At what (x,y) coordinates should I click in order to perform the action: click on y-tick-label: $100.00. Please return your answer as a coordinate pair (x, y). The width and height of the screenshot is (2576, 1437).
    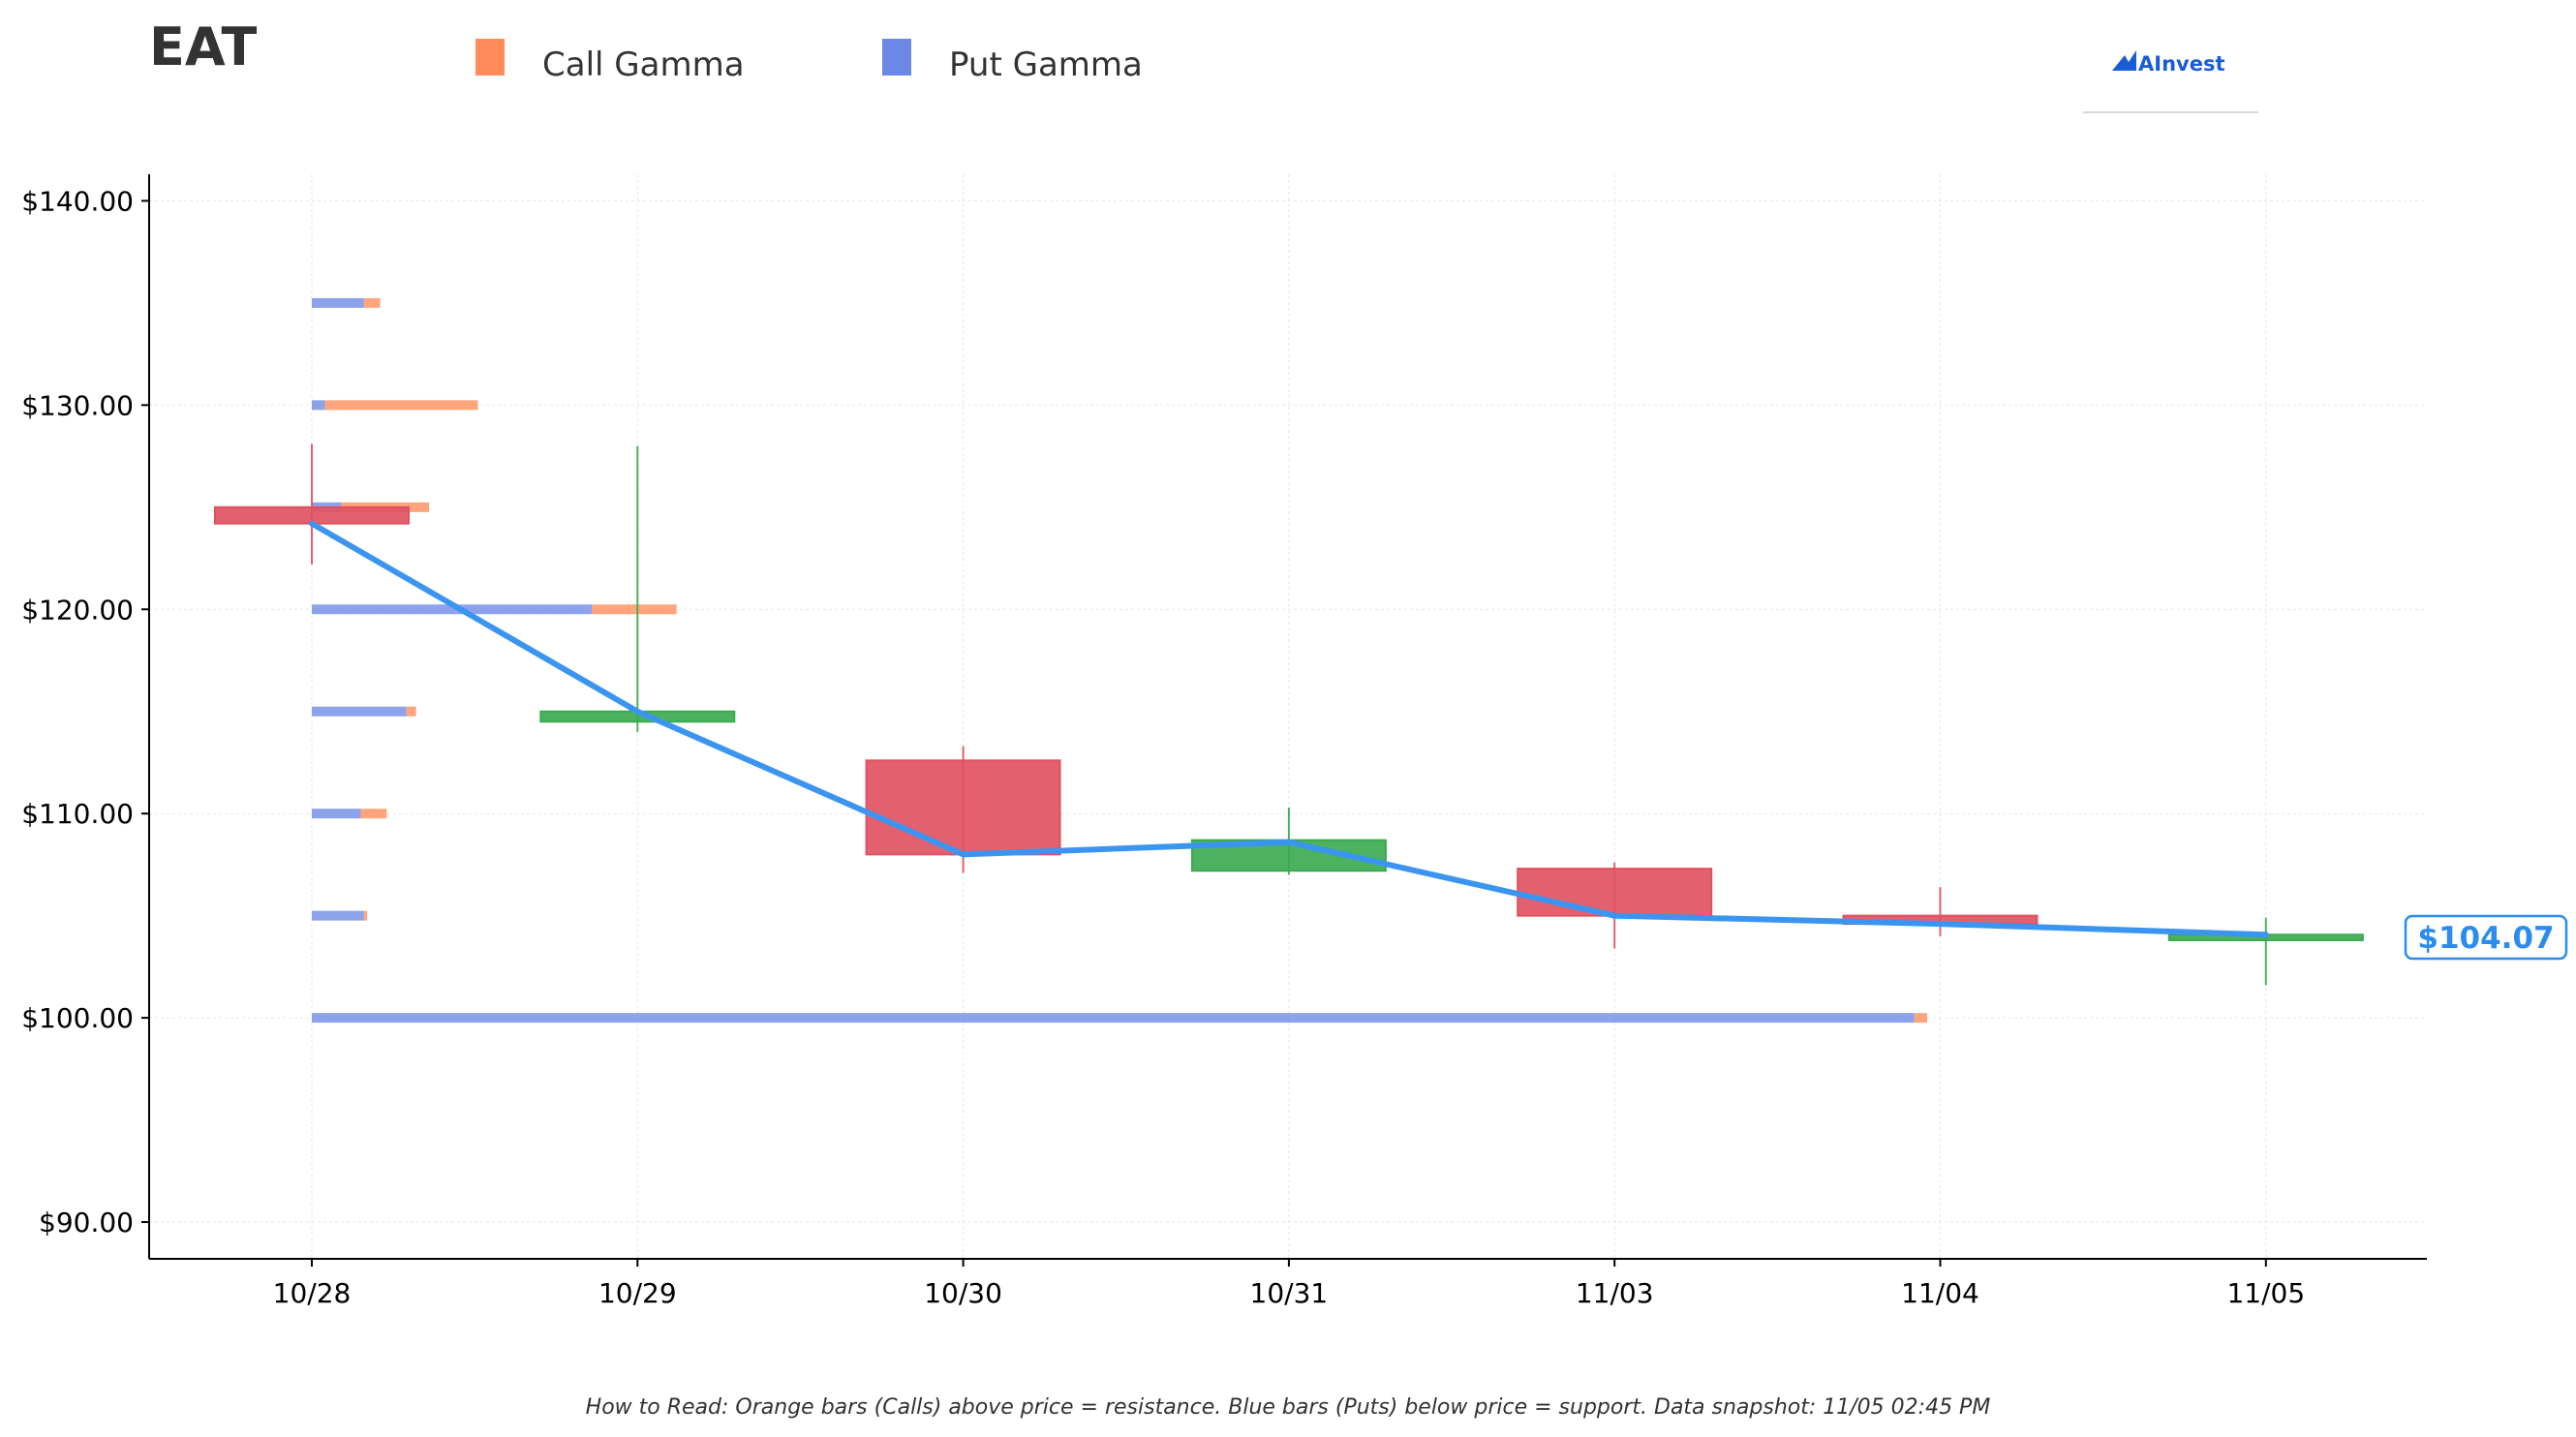
    Looking at the image, I should click on (77, 1018).